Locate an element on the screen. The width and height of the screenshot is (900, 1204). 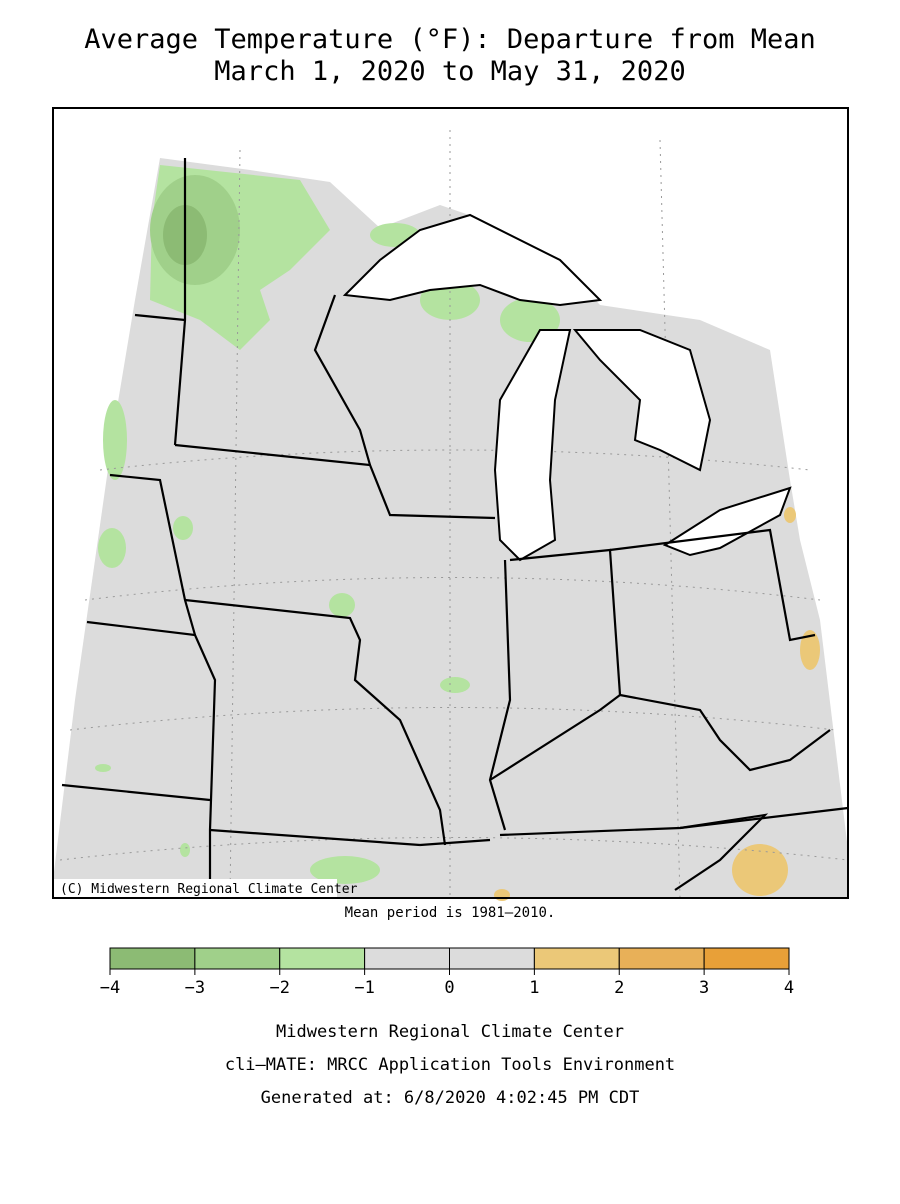
footer-line: Generated at: 6/8/2020 4:02:45 PM CDT is located at coordinates (450, 1098).